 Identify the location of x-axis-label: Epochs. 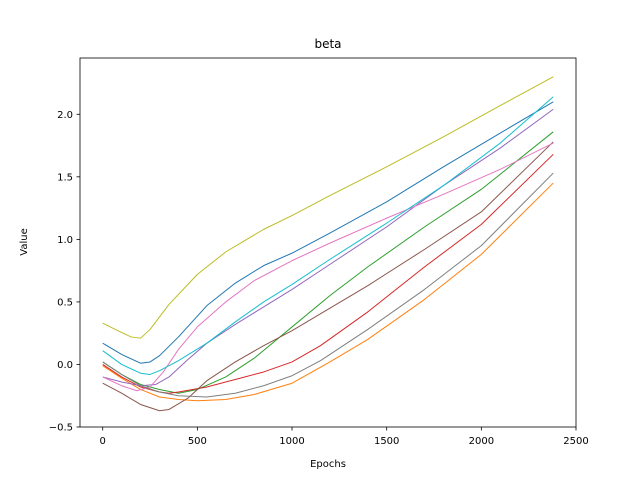
(328, 464).